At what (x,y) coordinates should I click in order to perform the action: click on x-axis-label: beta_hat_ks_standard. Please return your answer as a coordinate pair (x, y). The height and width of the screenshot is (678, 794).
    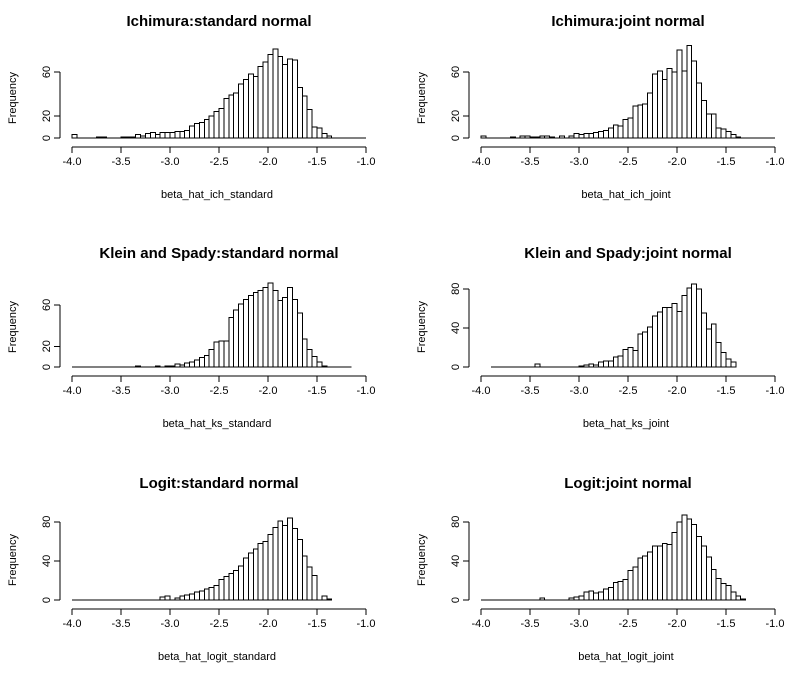
    Looking at the image, I should click on (217, 424).